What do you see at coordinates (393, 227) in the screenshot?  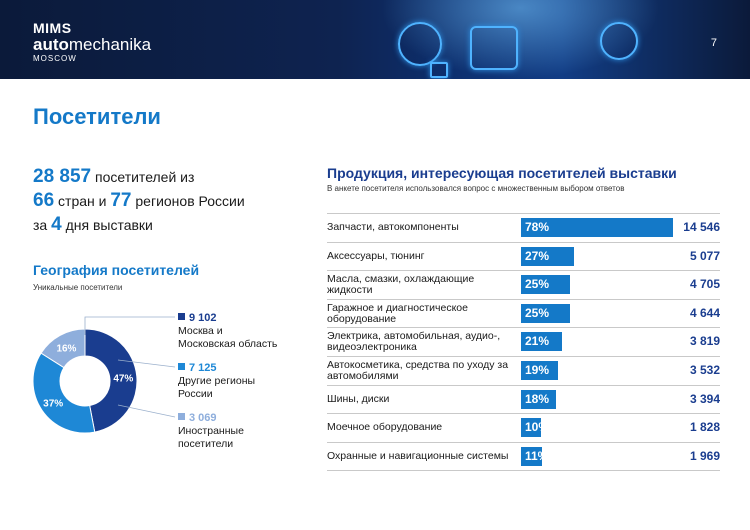 I see `category-label: Запчасти, автокомпоненты` at bounding box center [393, 227].